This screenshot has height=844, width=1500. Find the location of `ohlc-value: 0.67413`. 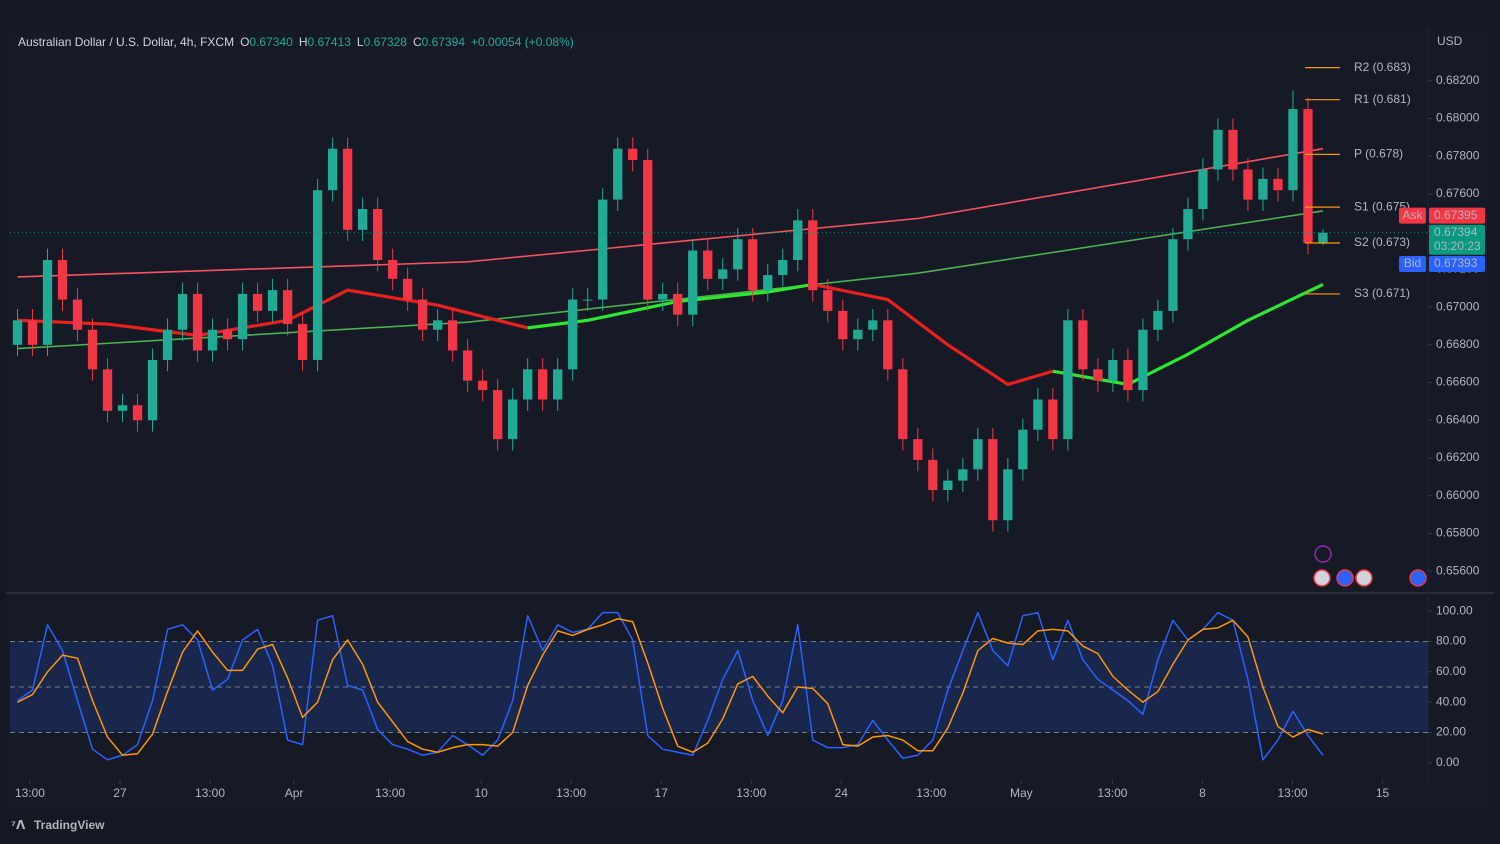

ohlc-value: 0.67413 is located at coordinates (329, 42).